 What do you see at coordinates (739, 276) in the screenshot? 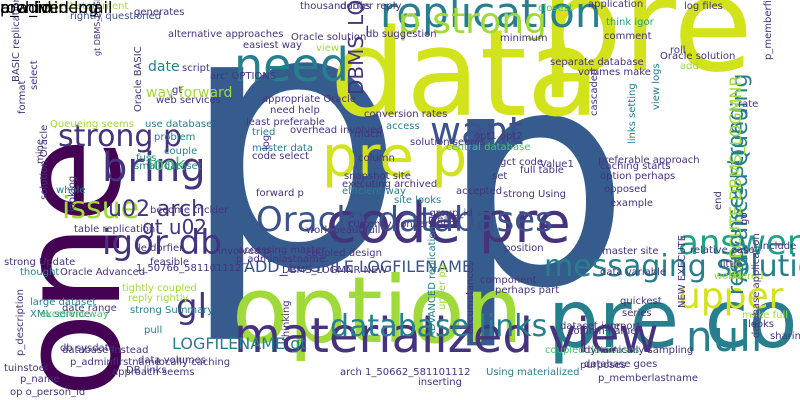
I see `cloud-word: wondered` at bounding box center [739, 276].